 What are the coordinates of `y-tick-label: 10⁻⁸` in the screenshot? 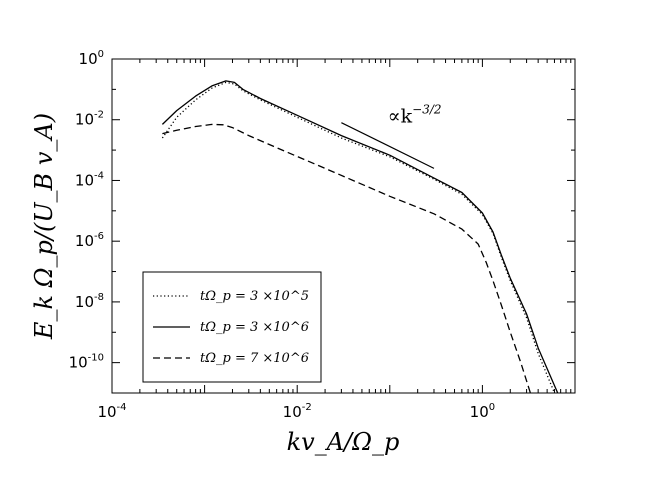 It's located at (89, 301).